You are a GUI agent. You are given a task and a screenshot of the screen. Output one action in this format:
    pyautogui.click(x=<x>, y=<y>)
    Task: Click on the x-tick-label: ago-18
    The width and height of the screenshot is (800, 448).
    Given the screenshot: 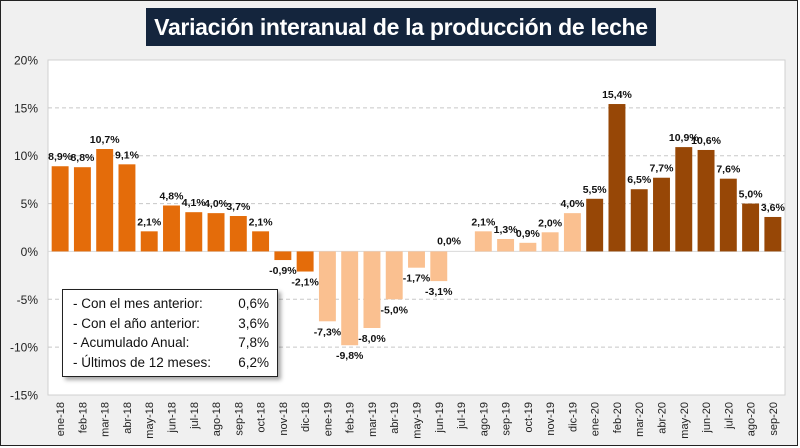 What is the action you would take?
    pyautogui.click(x=217, y=419)
    